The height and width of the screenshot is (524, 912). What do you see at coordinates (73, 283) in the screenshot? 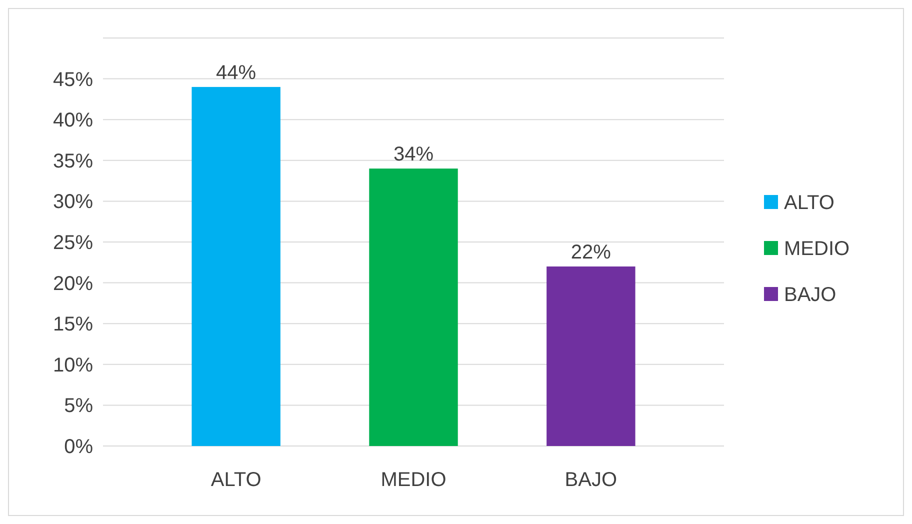
I see `y-tick-label: 20%` at bounding box center [73, 283].